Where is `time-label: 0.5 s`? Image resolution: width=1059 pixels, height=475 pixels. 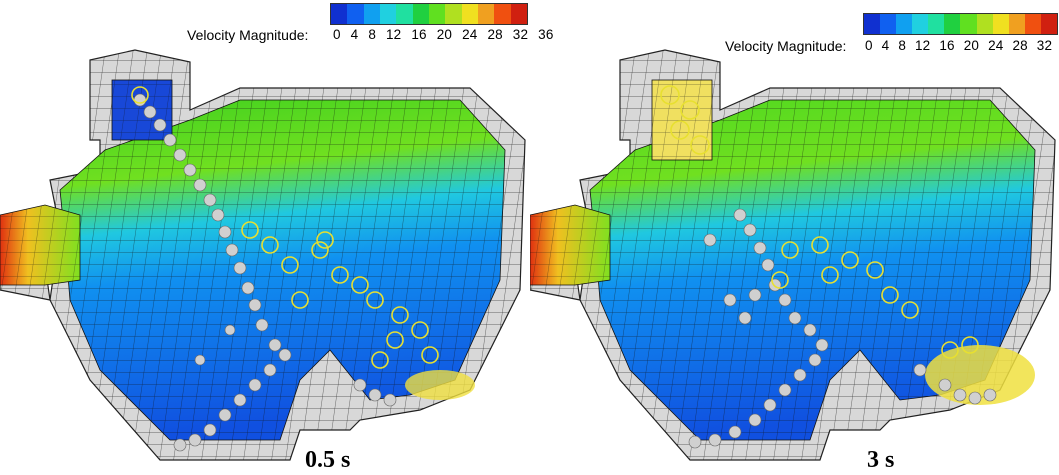 time-label: 0.5 s is located at coordinates (328, 460).